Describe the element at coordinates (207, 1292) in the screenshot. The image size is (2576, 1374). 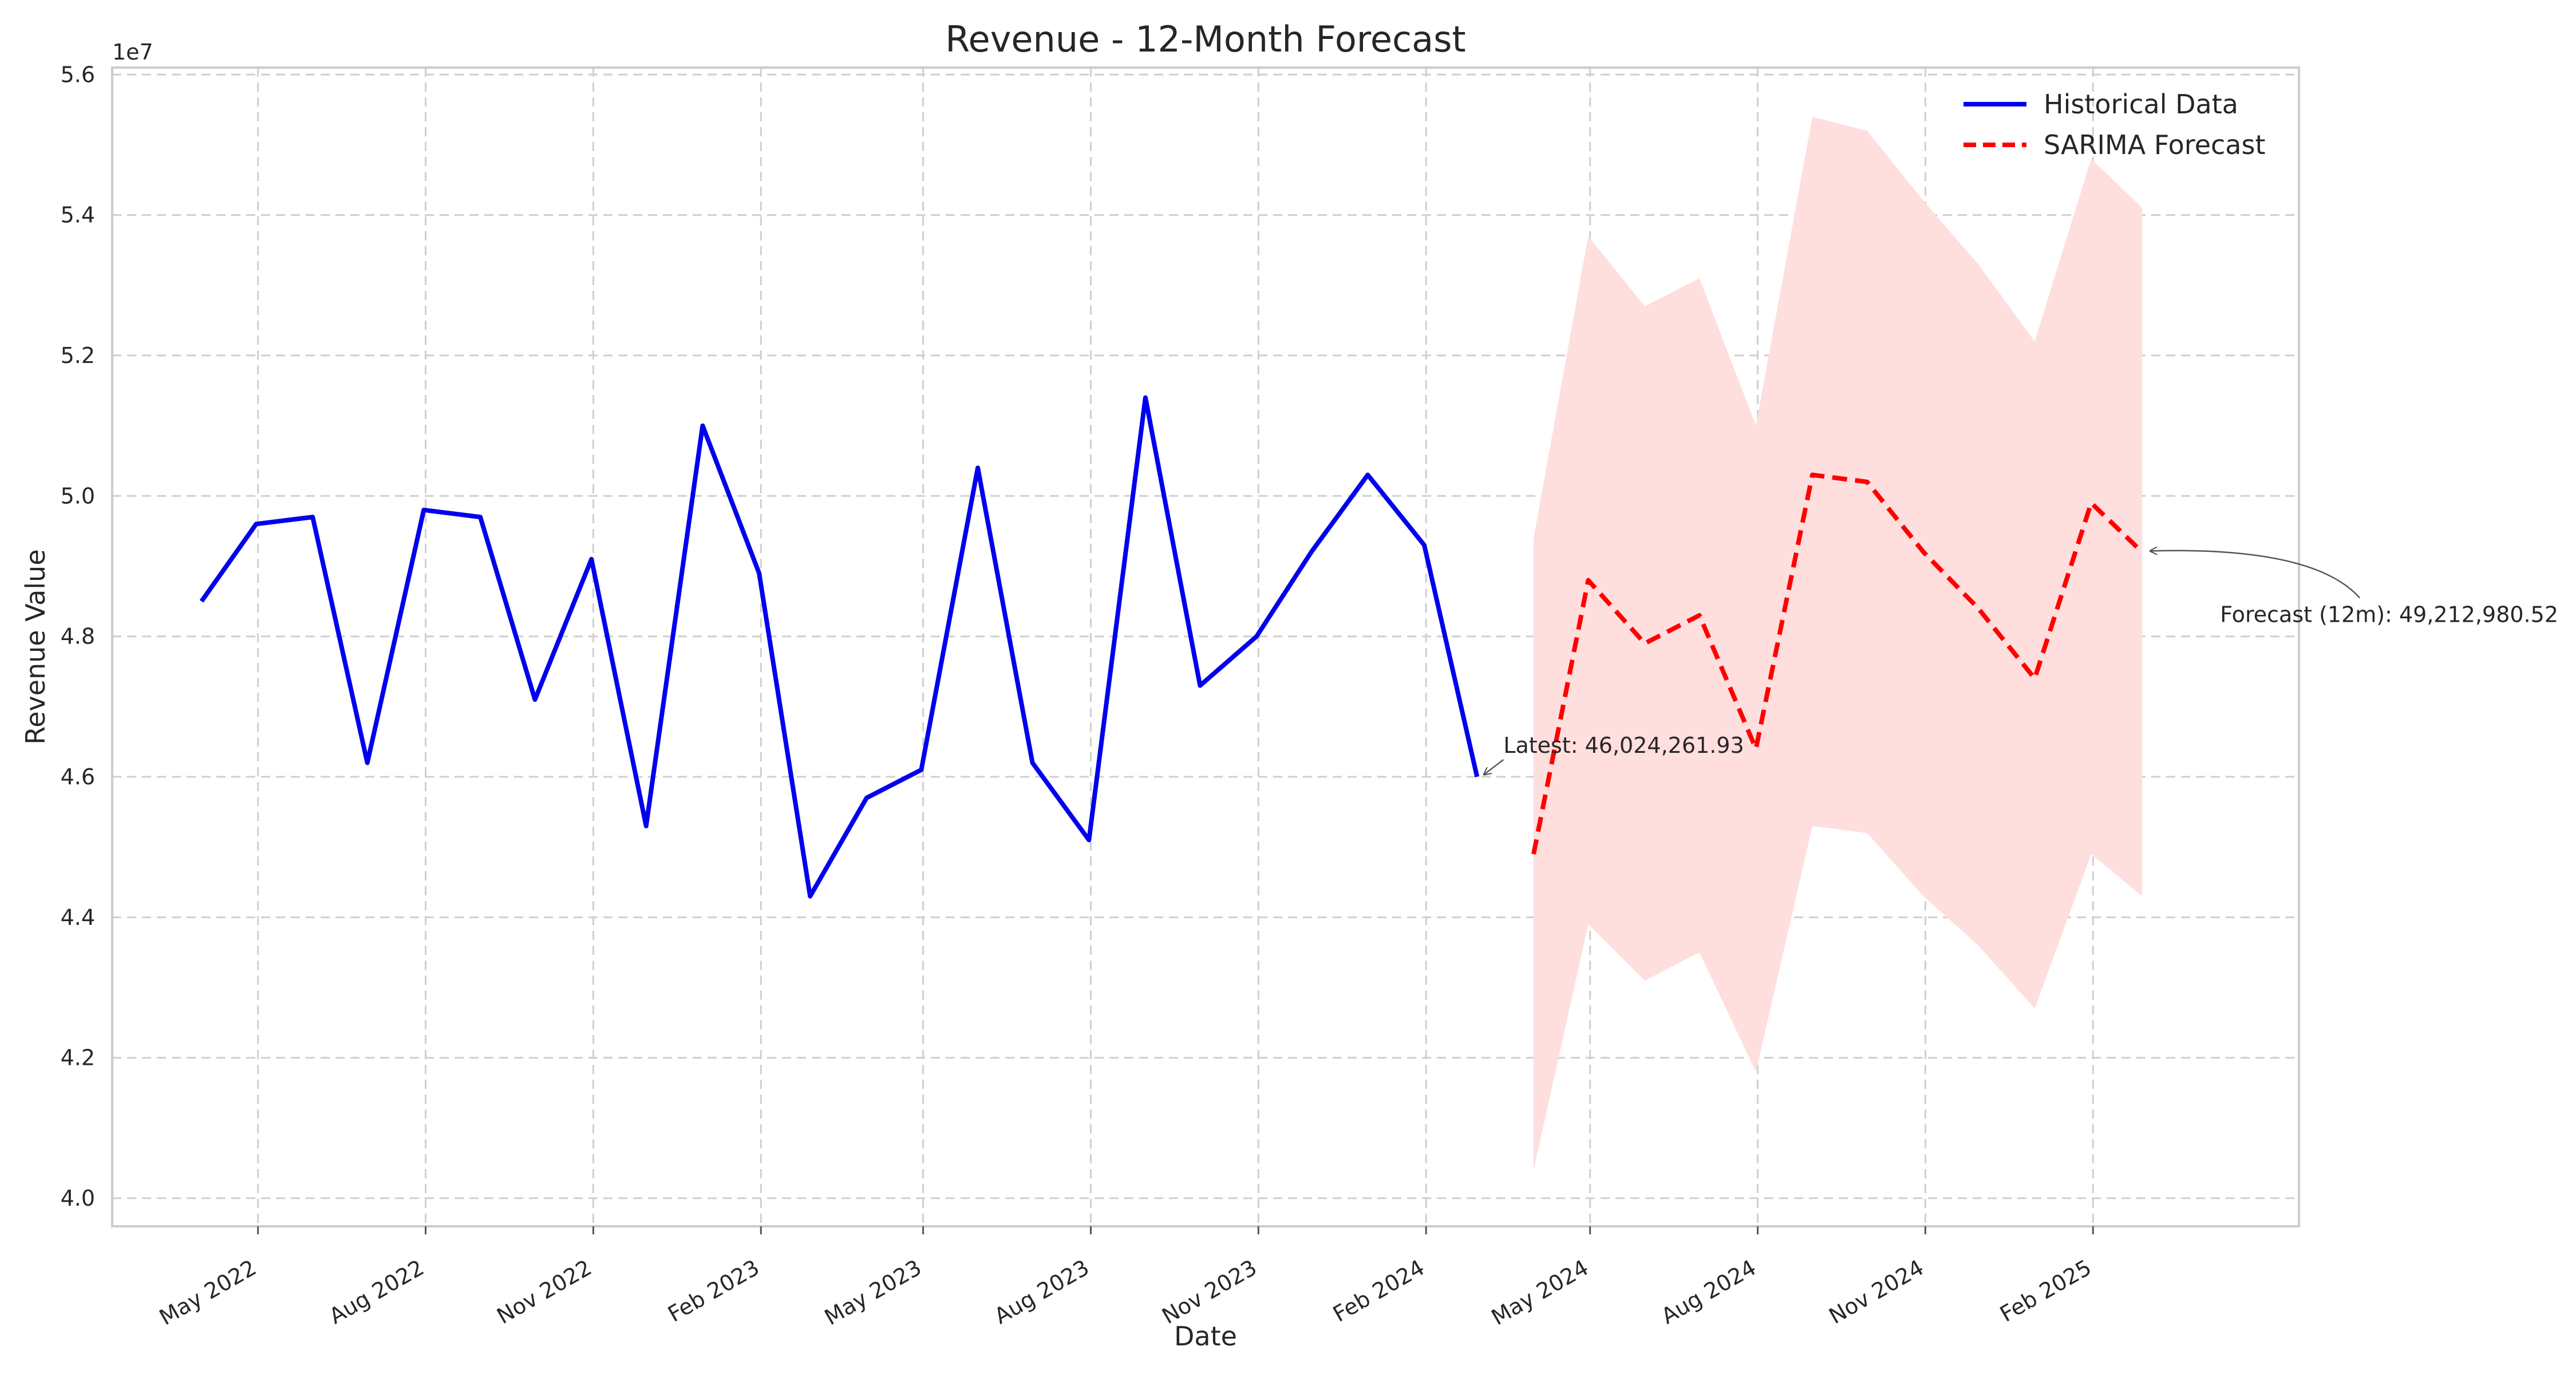
I see `x-tick-label: May 2022` at that location.